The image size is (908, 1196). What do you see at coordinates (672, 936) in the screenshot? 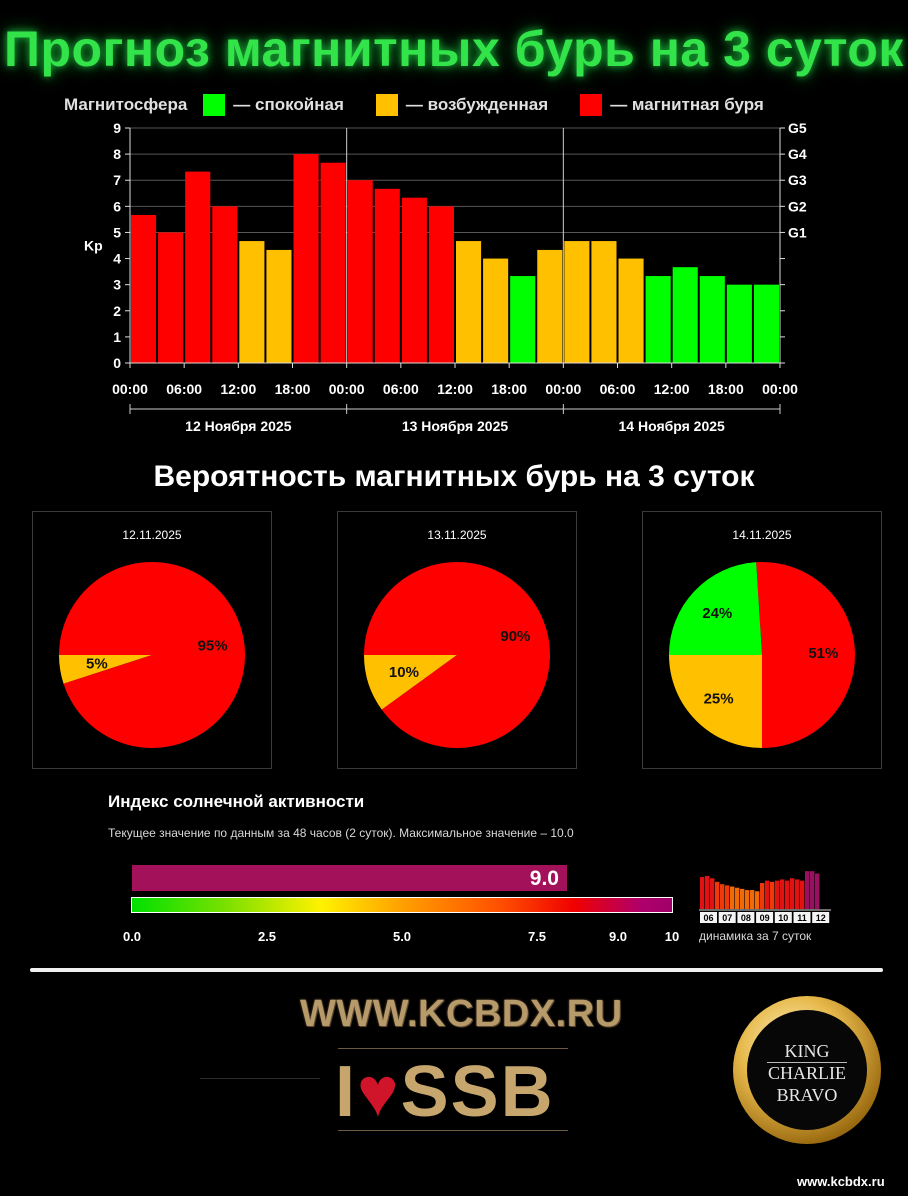
I see `scale-tick-label: 10` at bounding box center [672, 936].